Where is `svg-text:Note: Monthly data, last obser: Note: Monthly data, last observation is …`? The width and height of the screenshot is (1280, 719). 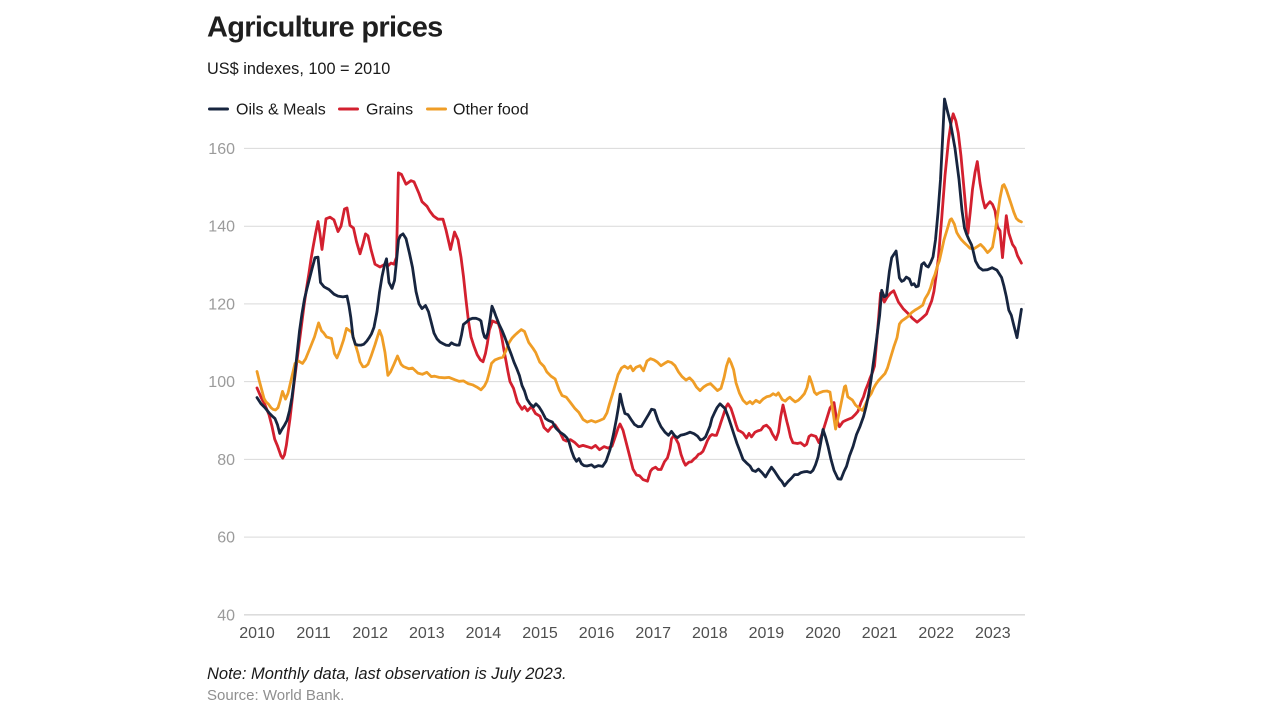
svg-text:Note: Monthly data, last obser: Note: Monthly data, last observation is … is located at coordinates (387, 674).